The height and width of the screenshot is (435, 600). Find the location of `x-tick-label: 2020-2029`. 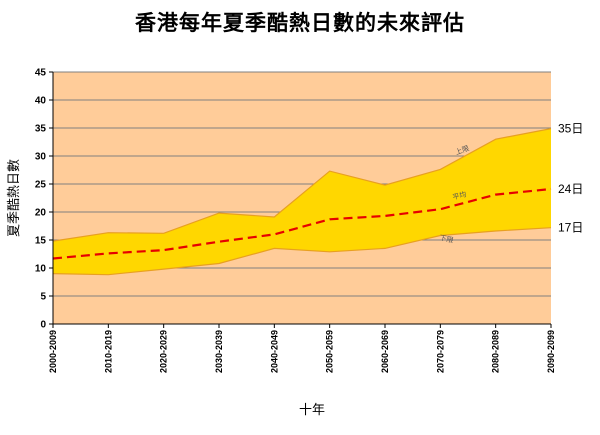

x-tick-label: 2020-2029 is located at coordinates (164, 351).